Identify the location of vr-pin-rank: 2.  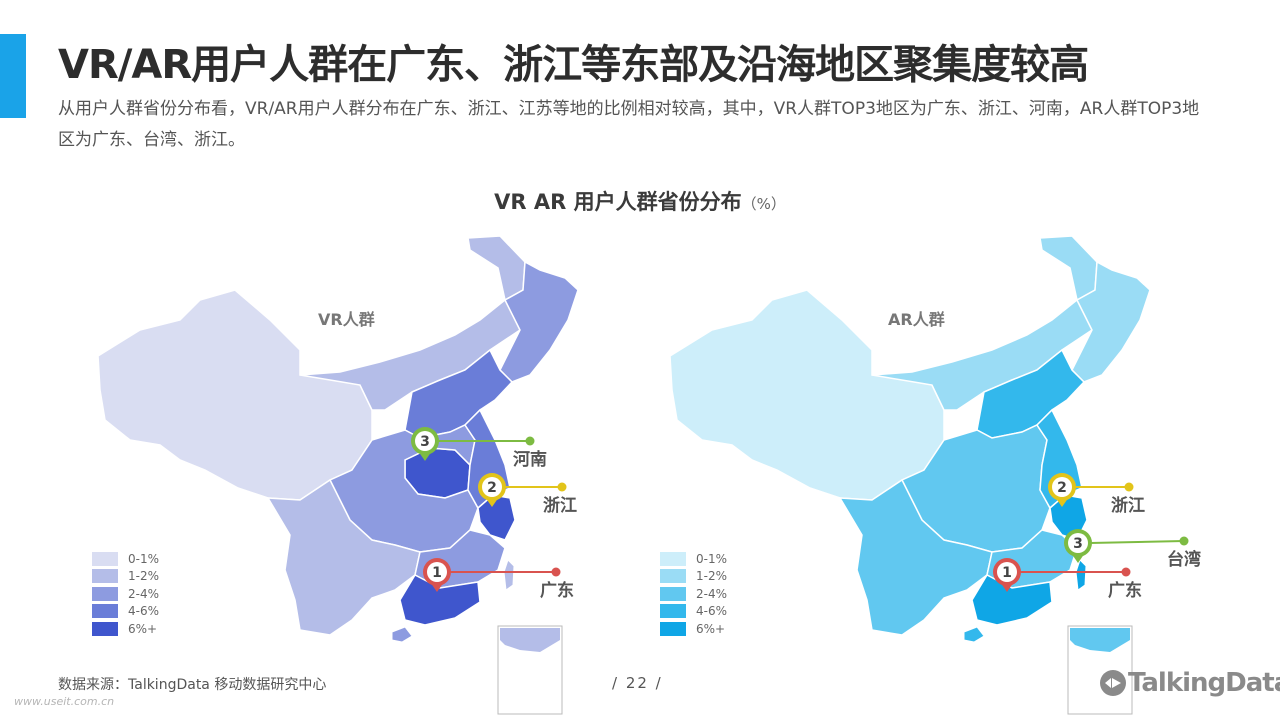
(492, 488).